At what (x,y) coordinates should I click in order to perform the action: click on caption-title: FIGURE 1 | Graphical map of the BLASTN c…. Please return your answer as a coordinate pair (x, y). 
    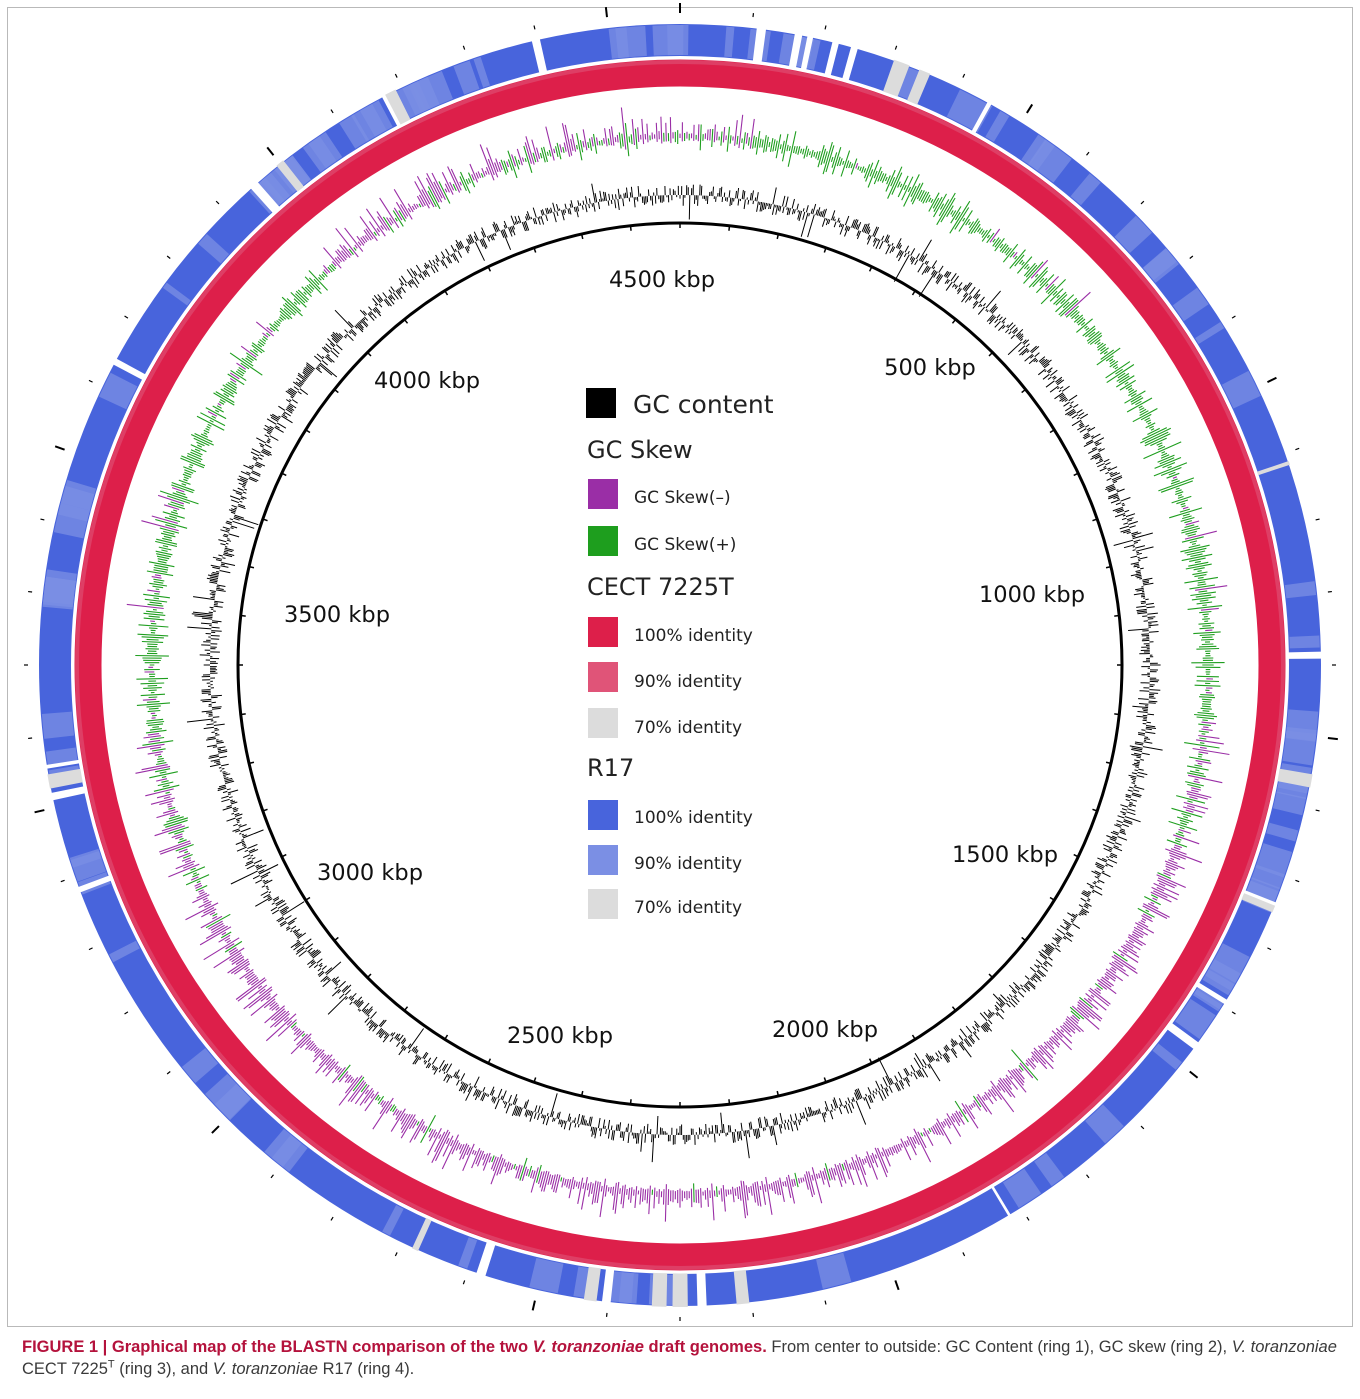
    Looking at the image, I should click on (394, 1347).